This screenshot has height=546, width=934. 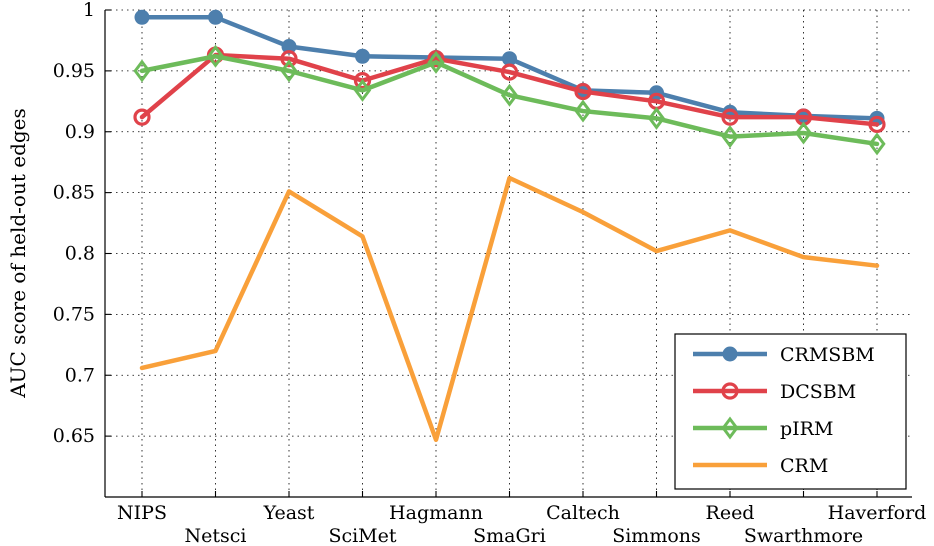 What do you see at coordinates (80, 132) in the screenshot?
I see `y-tick-label: 0.9` at bounding box center [80, 132].